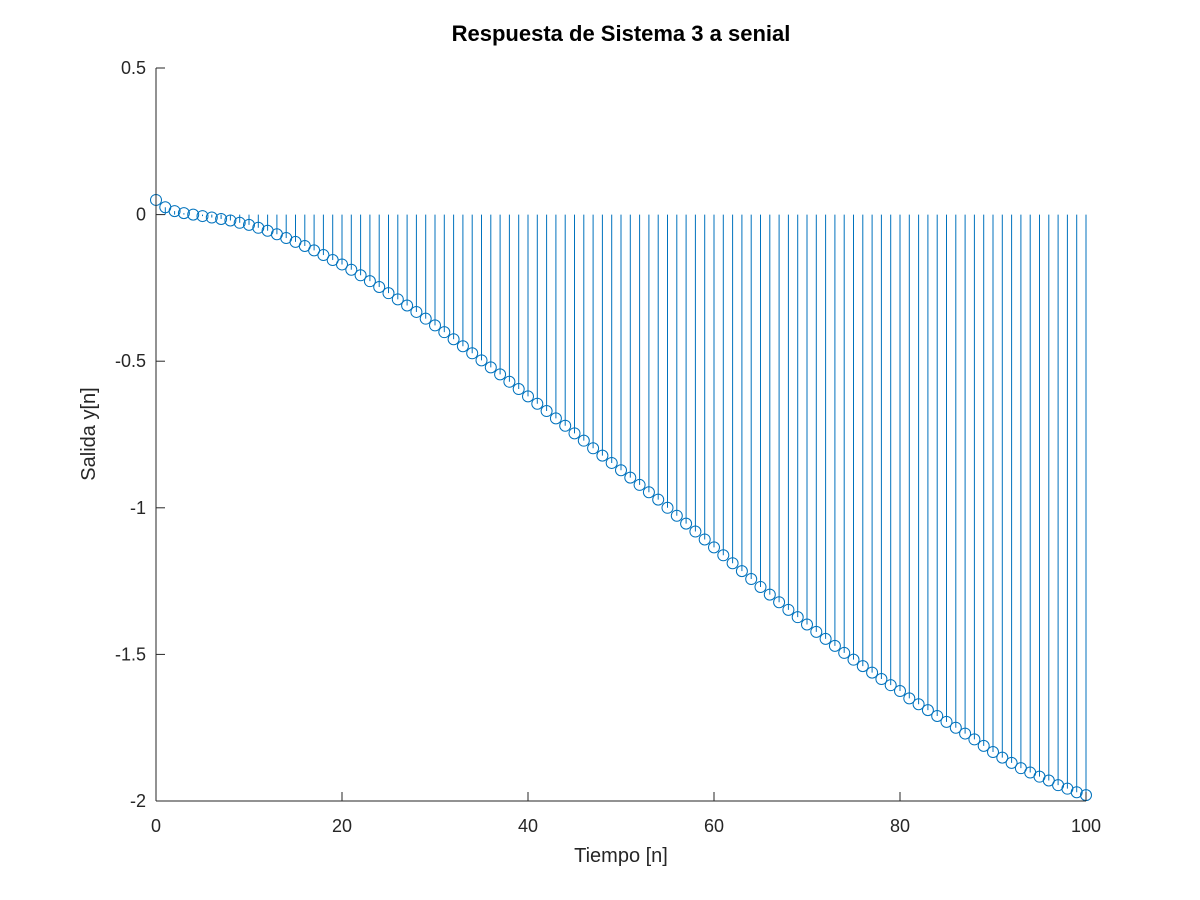 Image resolution: width=1200 pixels, height=900 pixels. Describe the element at coordinates (89, 433) in the screenshot. I see `y-axis-label: Salida y[n]` at that location.